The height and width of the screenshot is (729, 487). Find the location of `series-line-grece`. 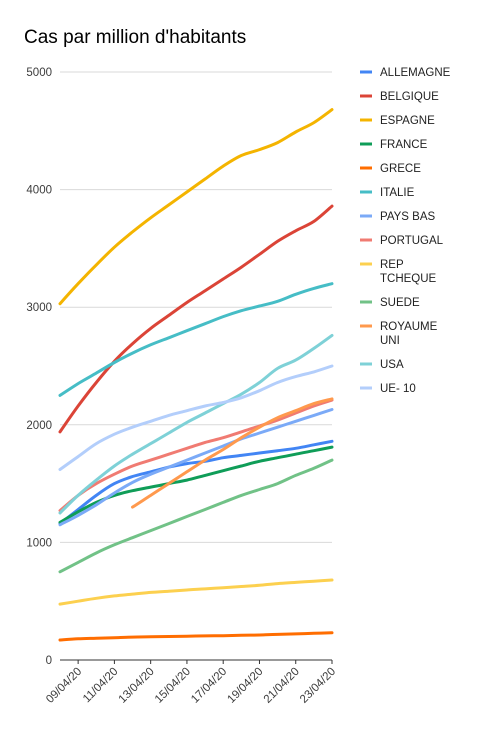

series-line-grece is located at coordinates (196, 636).